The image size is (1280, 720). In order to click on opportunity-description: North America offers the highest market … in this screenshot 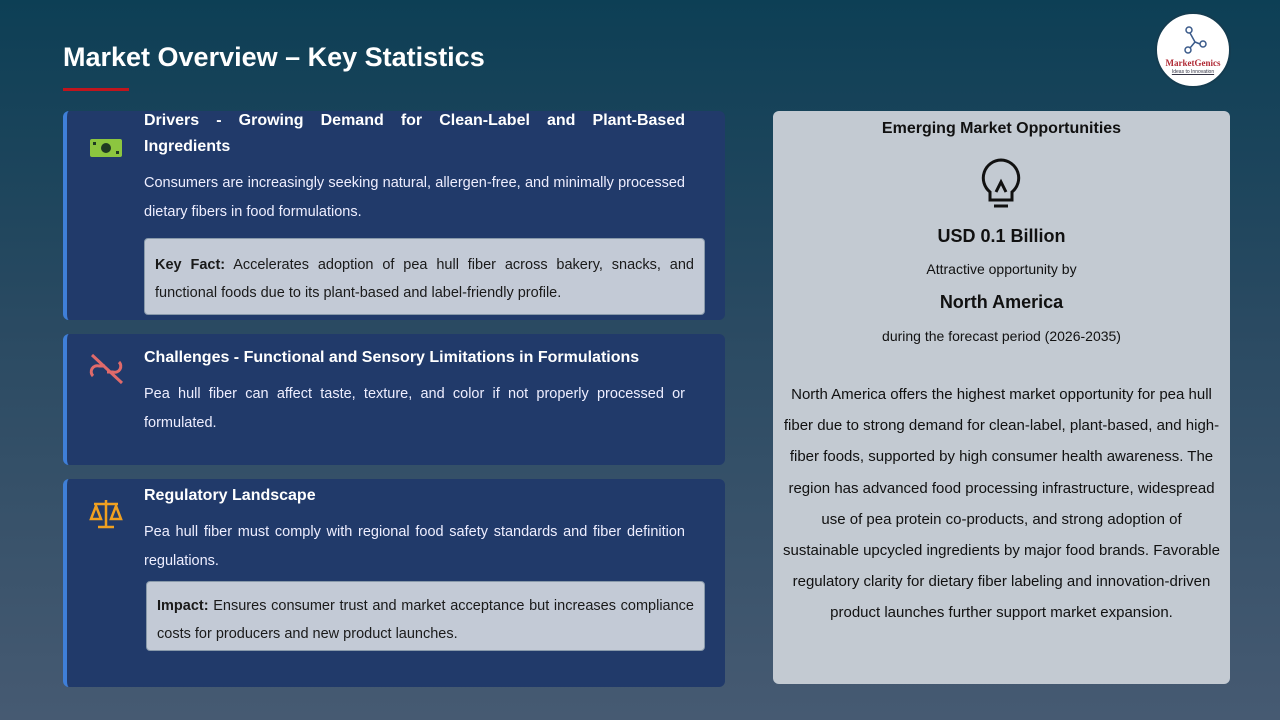, I will do `click(1001, 504)`.